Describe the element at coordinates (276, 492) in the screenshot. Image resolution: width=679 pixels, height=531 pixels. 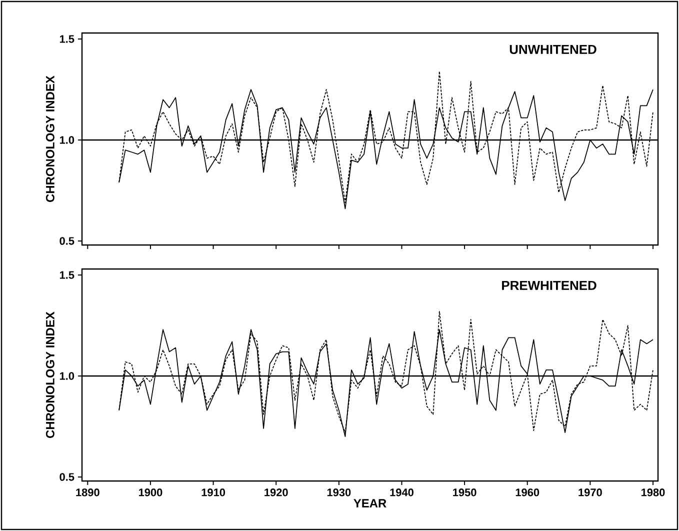
I see `x-tick-label: 1920` at that location.